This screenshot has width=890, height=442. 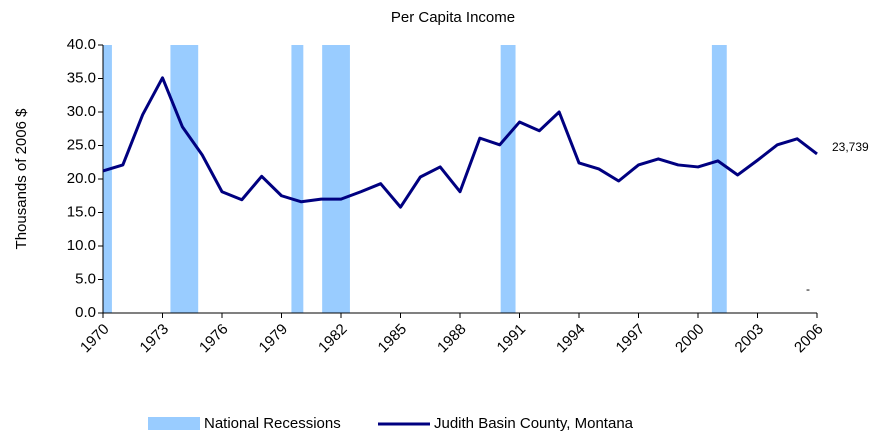 What do you see at coordinates (81, 178) in the screenshot?
I see `y-tick-label: 20.0` at bounding box center [81, 178].